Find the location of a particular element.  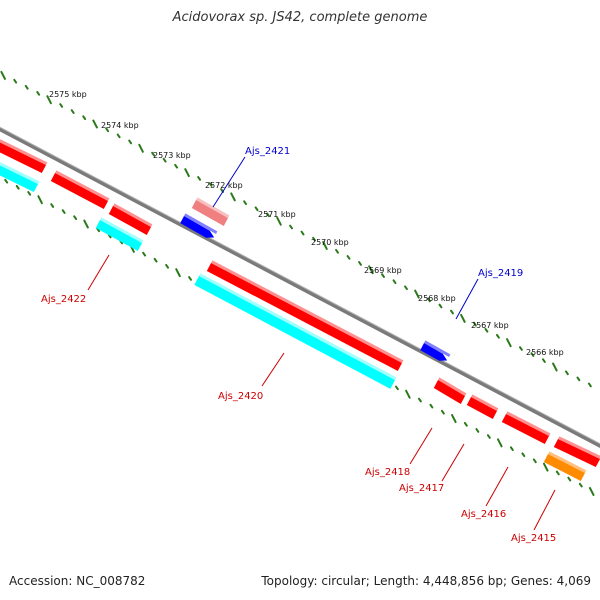

scale-label: 2570 kbp is located at coordinates (330, 242).